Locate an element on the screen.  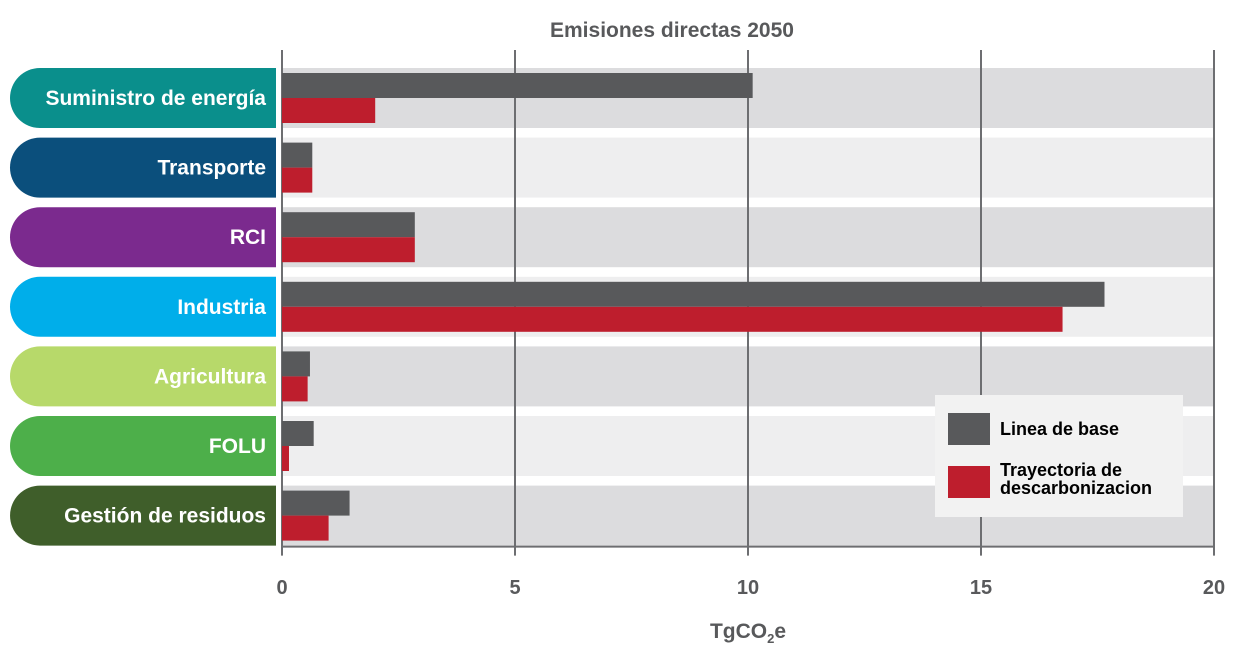
bar-trayectoria-de-descarbonizacion-industria is located at coordinates (672, 319).